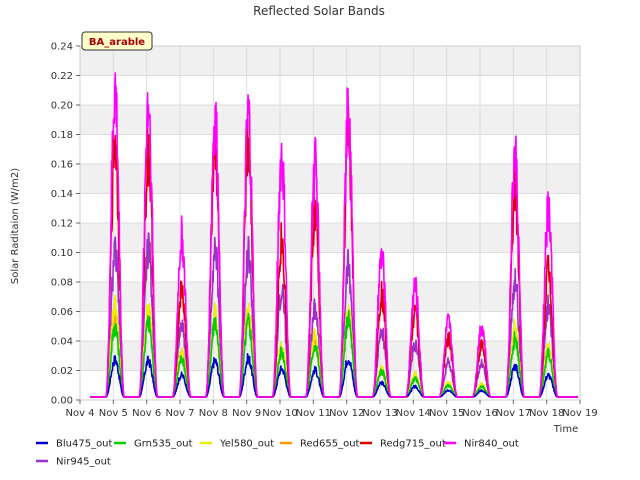  What do you see at coordinates (62, 342) in the screenshot?
I see `y-tick-label: 0.04` at bounding box center [62, 342].